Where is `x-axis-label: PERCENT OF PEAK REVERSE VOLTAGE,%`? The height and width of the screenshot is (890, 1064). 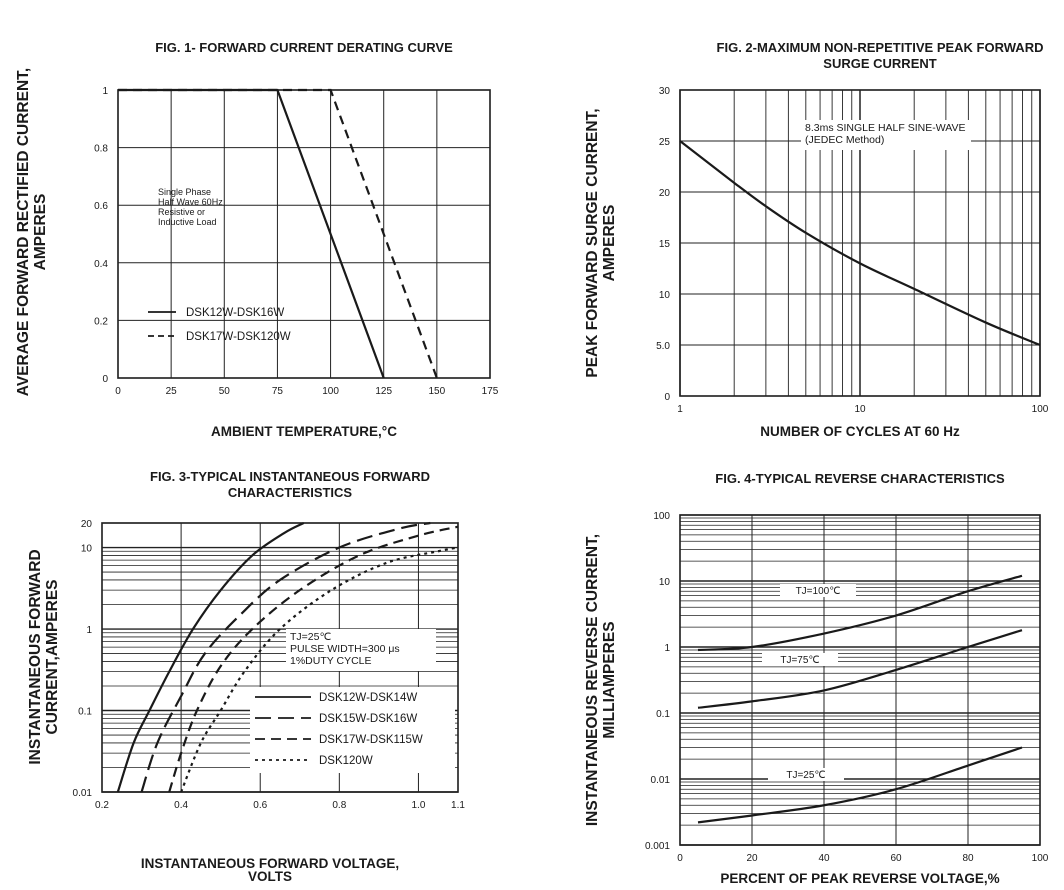 x-axis-label: PERCENT OF PEAK REVERSE VOLTAGE,% is located at coordinates (859, 878).